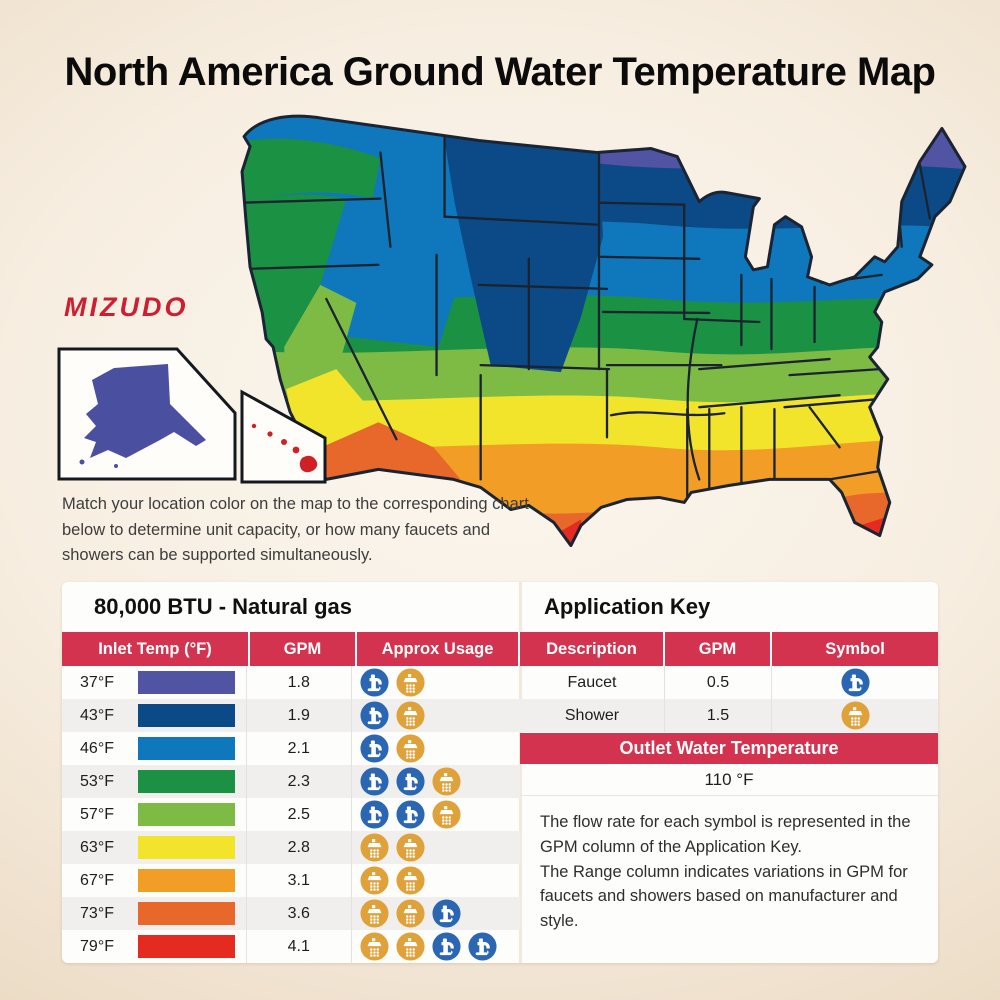 The width and height of the screenshot is (1000, 1000). What do you see at coordinates (299, 913) in the screenshot?
I see `gpm-value: 3.6` at bounding box center [299, 913].